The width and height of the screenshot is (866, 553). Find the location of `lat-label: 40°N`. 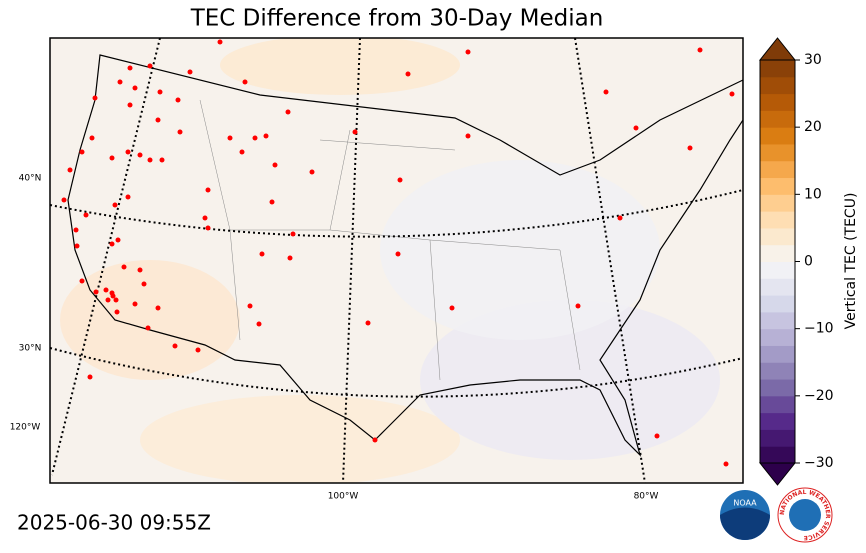

lat-label: 40°N is located at coordinates (30, 179).